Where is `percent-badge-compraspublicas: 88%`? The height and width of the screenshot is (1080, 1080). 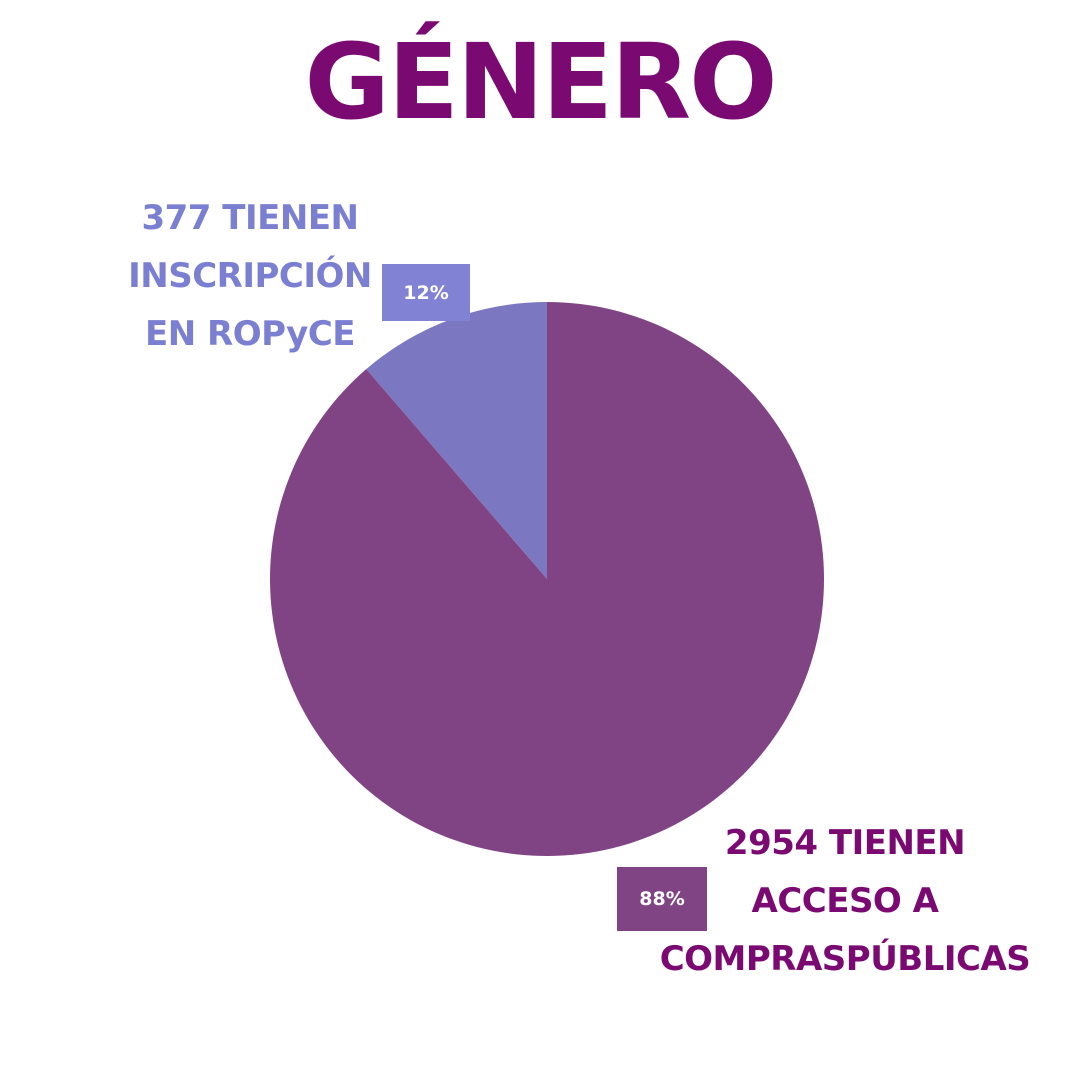 percent-badge-compraspublicas: 88% is located at coordinates (662, 899).